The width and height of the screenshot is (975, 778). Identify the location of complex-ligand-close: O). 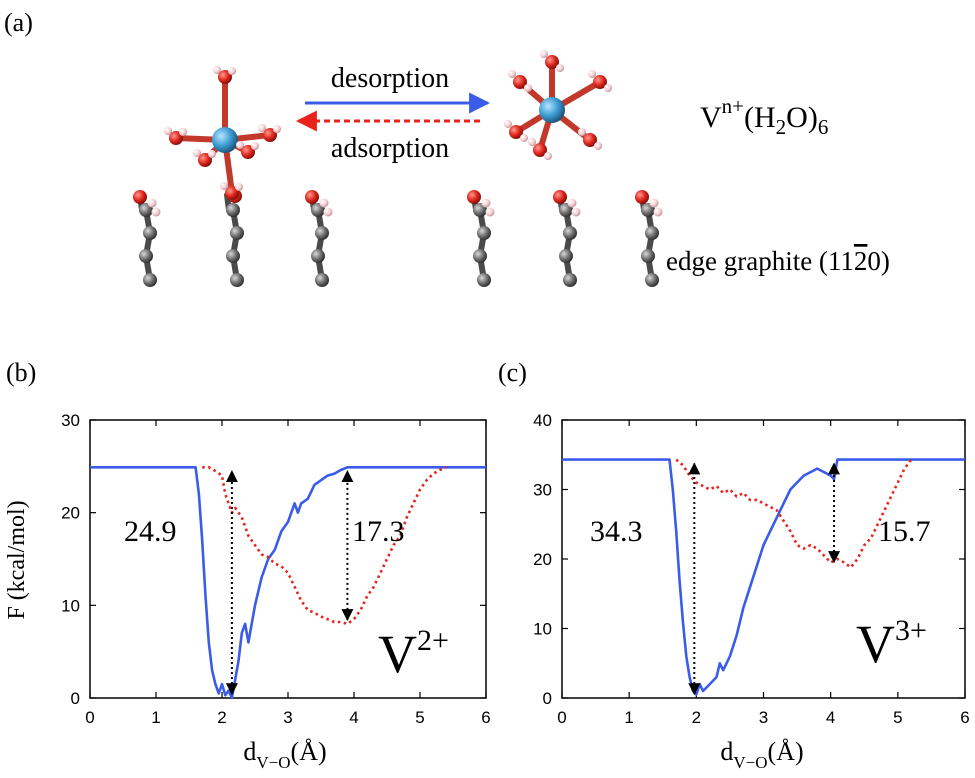
(802, 117).